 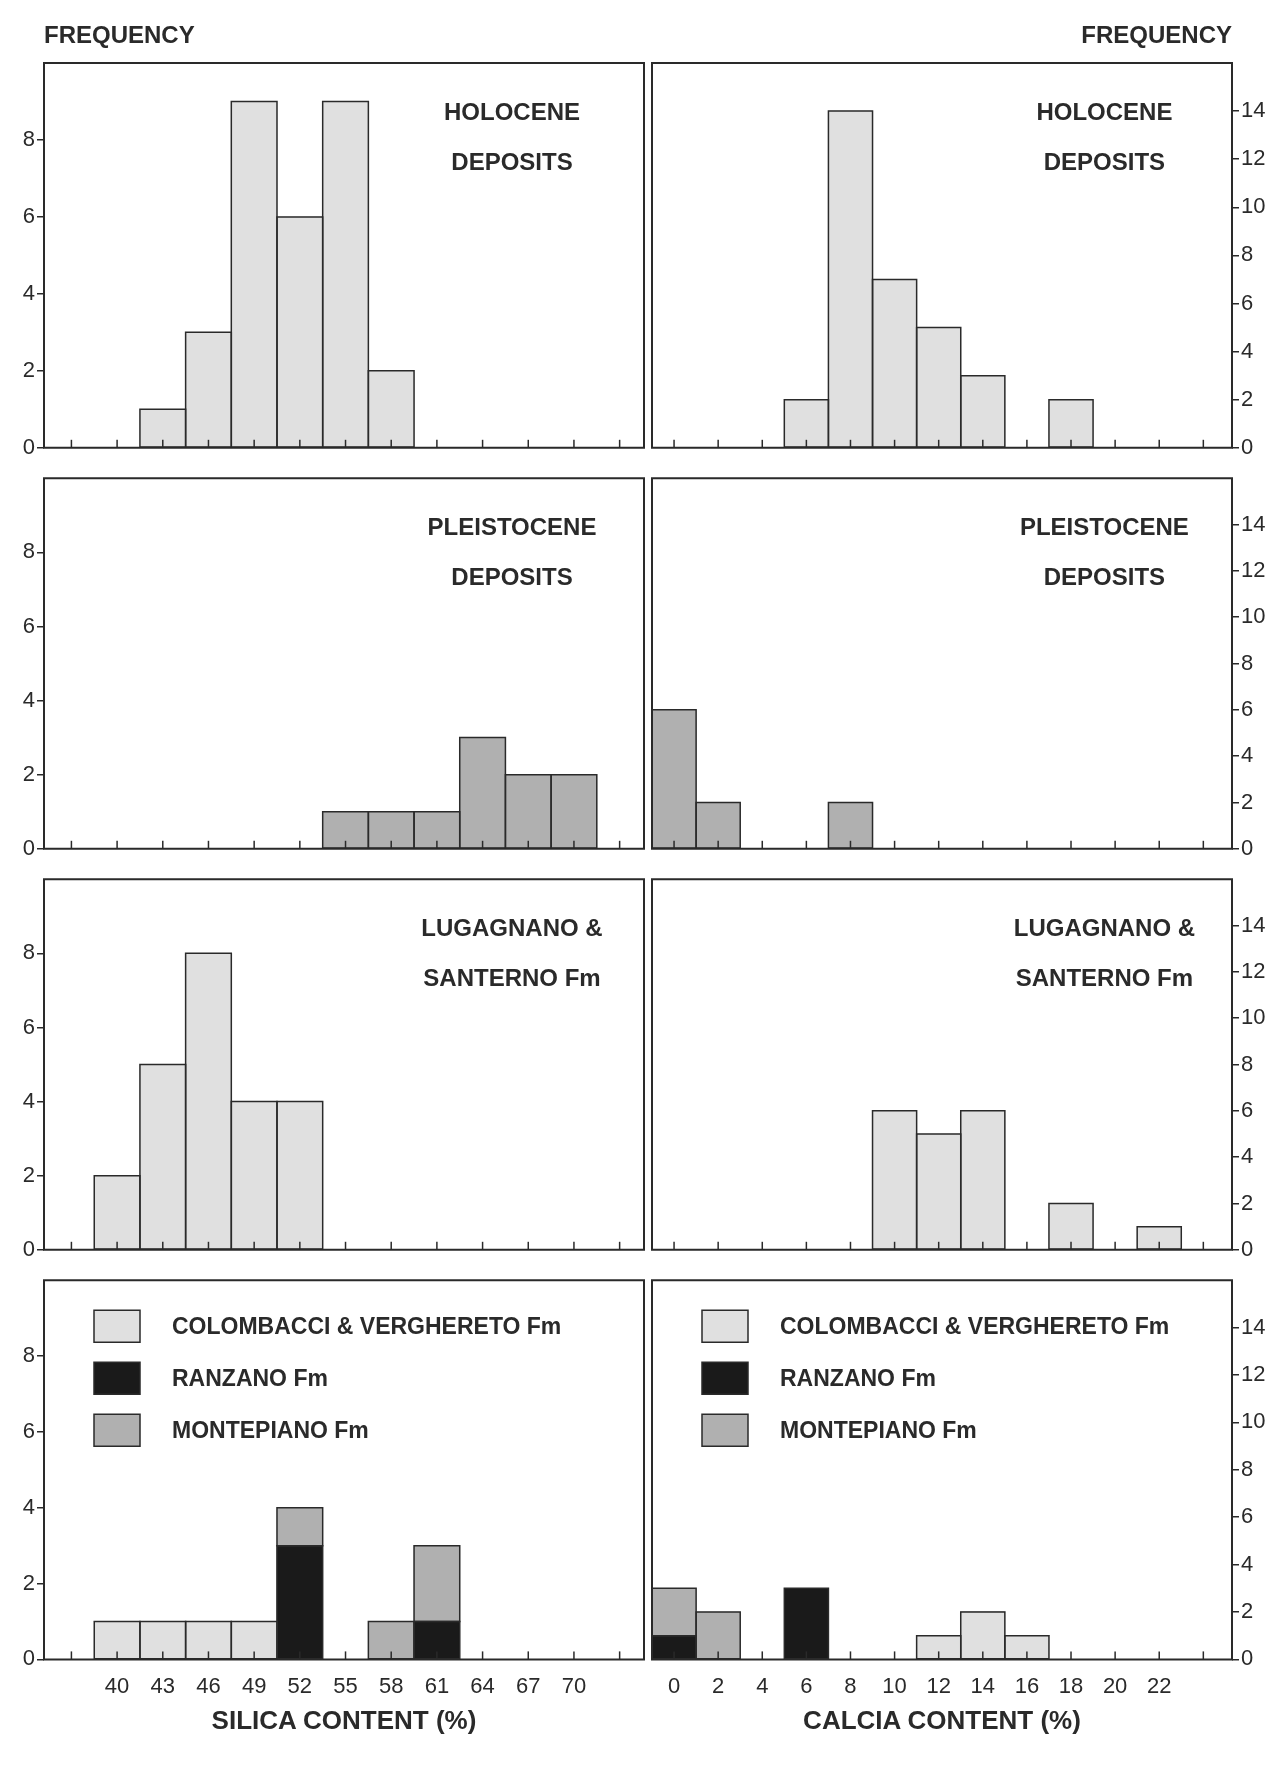 What do you see at coordinates (208, 1685) in the screenshot?
I see `x-tick-label: 46` at bounding box center [208, 1685].